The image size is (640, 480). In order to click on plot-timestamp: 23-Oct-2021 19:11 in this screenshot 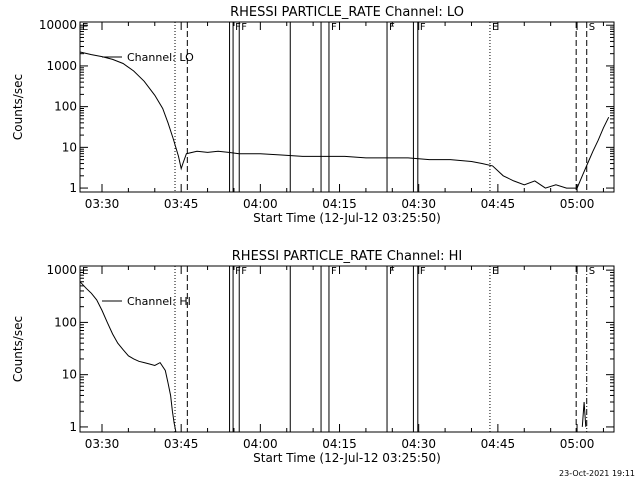, I will do `click(597, 473)`.